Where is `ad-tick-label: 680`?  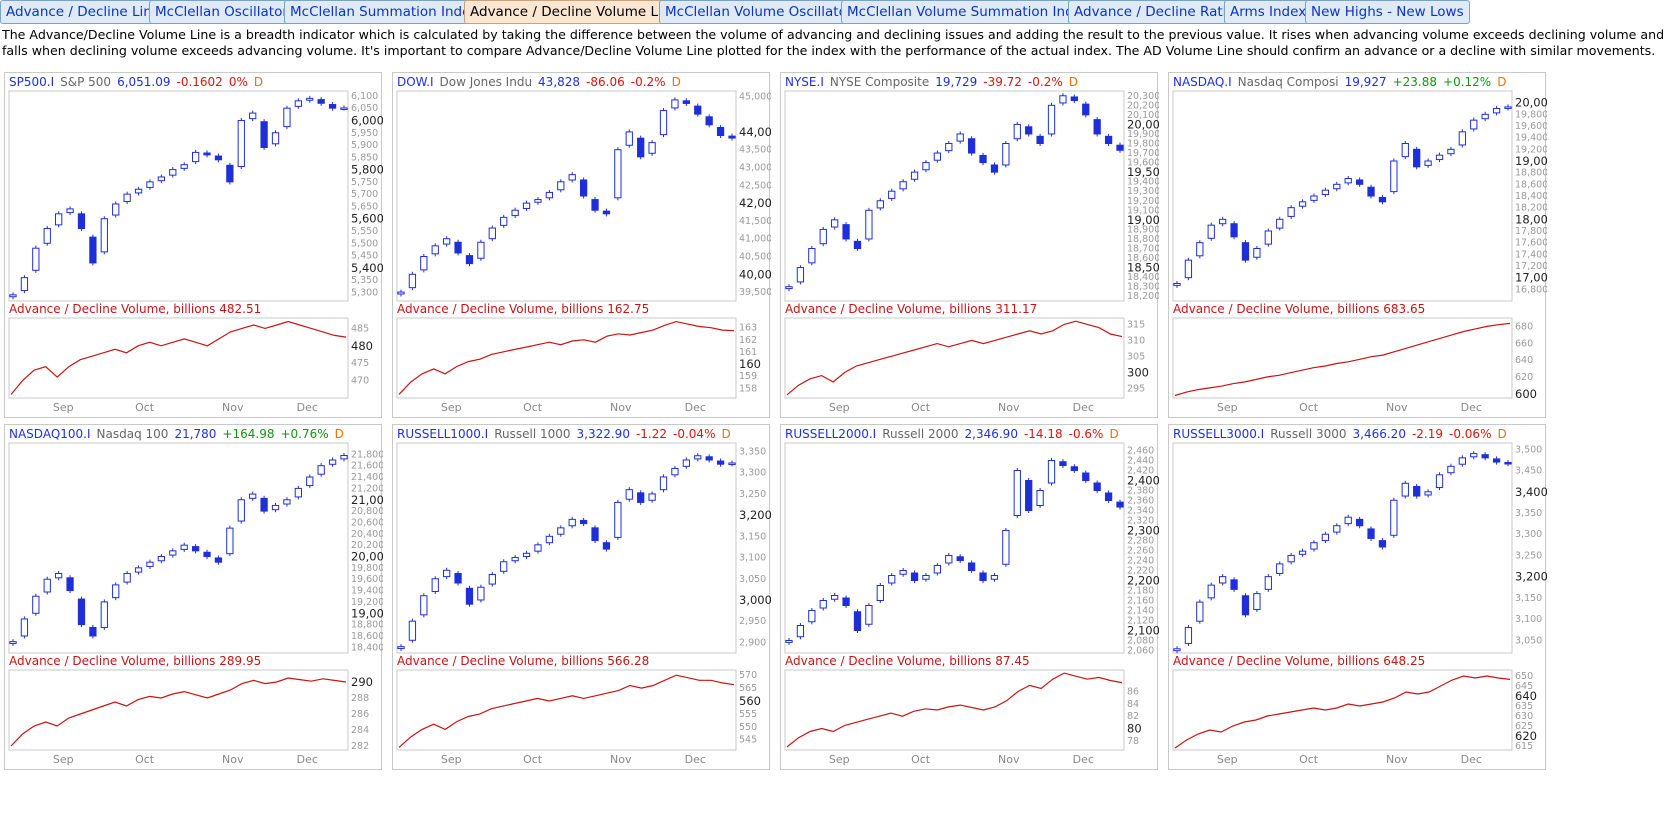
ad-tick-label: 680 is located at coordinates (1524, 326).